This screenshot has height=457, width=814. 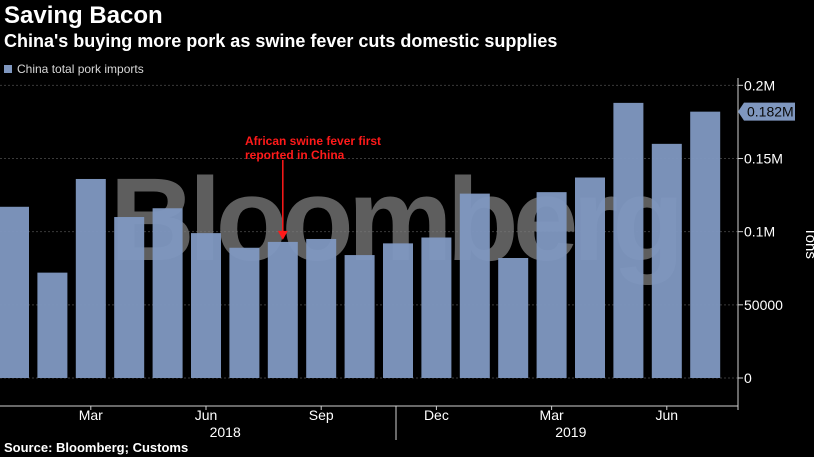 I want to click on annotation-text: African swine fever first, so click(x=313, y=141).